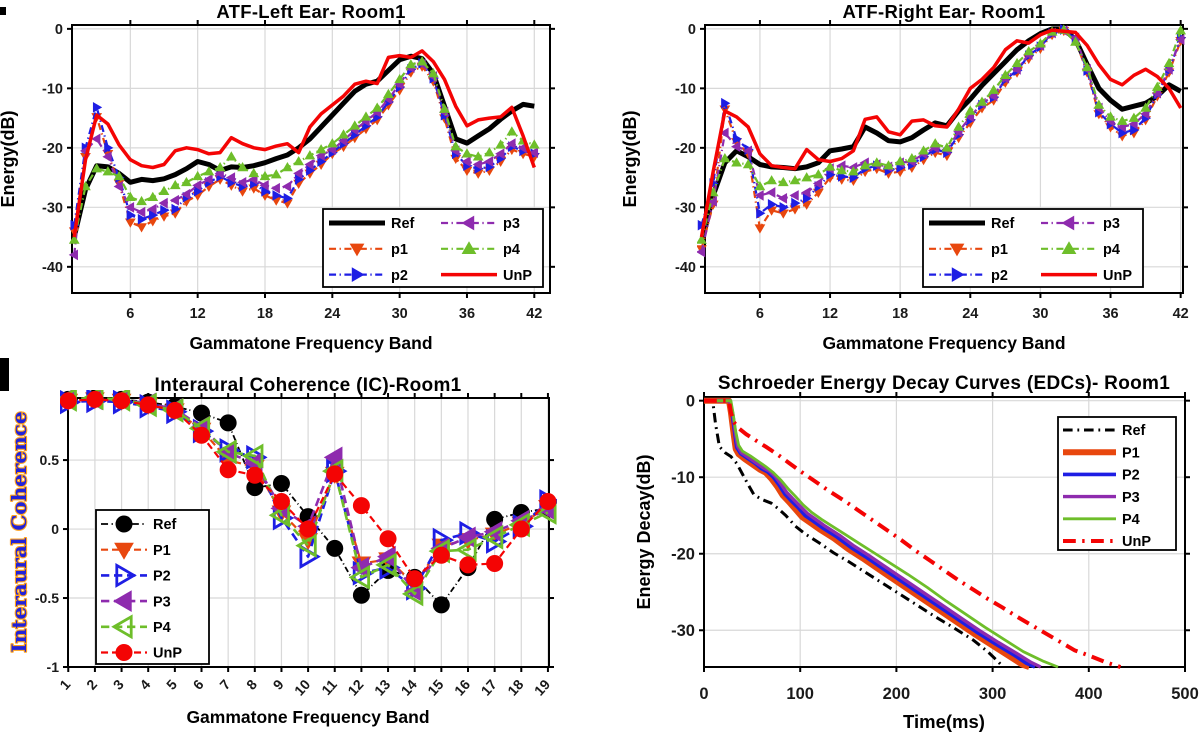  Describe the element at coordinates (19, 531) in the screenshot. I see `y-axis-label: Interaural Coherence` at that location.